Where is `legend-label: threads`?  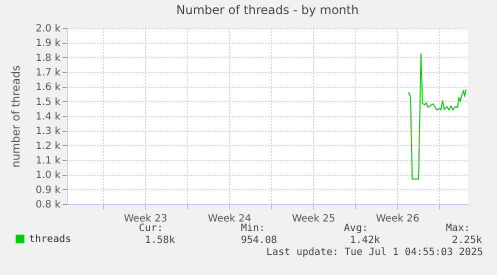
legend-label: threads is located at coordinates (50, 239).